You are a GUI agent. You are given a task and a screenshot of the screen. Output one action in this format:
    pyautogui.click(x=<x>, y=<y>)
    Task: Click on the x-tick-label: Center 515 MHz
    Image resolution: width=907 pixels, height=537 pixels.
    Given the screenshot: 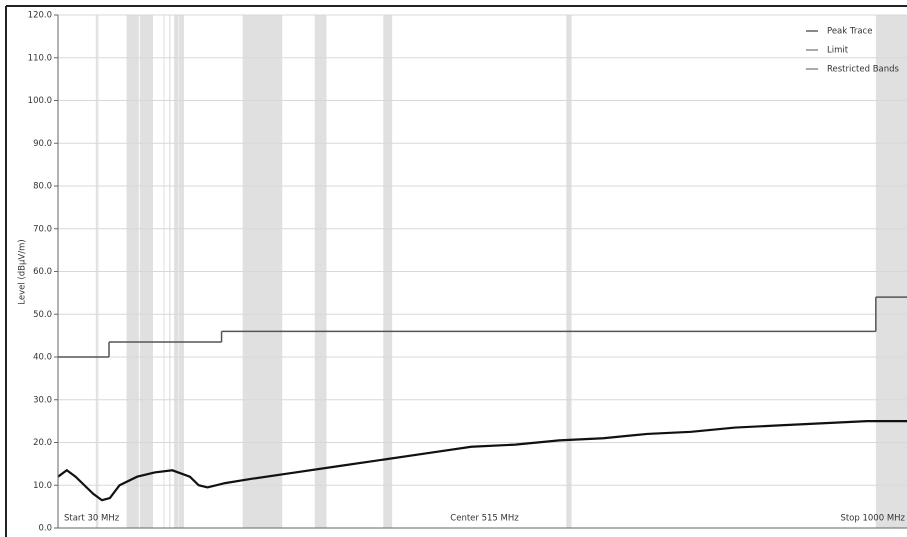 What is the action you would take?
    pyautogui.click(x=484, y=519)
    